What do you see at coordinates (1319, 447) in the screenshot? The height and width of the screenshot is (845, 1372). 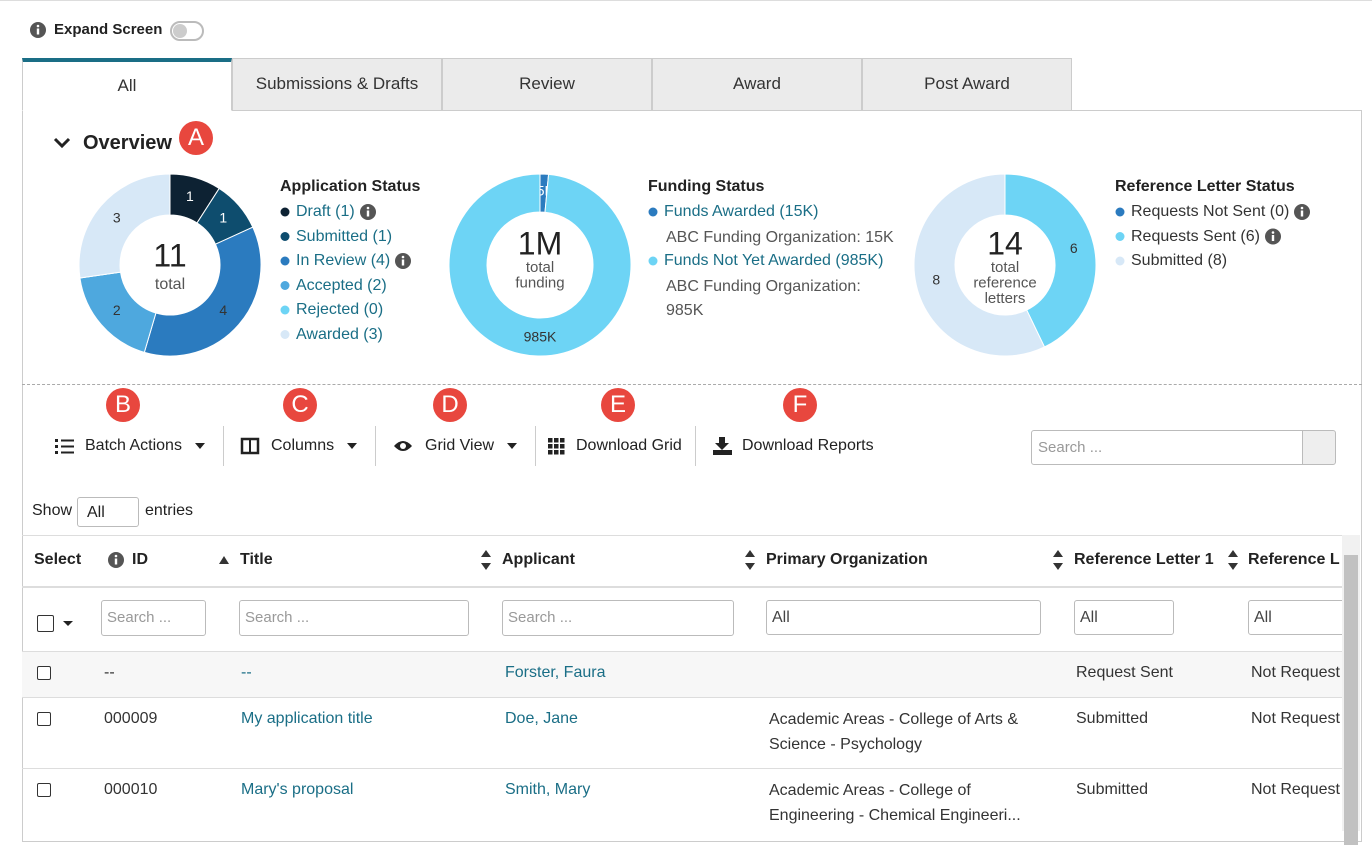 I see `search-button` at bounding box center [1319, 447].